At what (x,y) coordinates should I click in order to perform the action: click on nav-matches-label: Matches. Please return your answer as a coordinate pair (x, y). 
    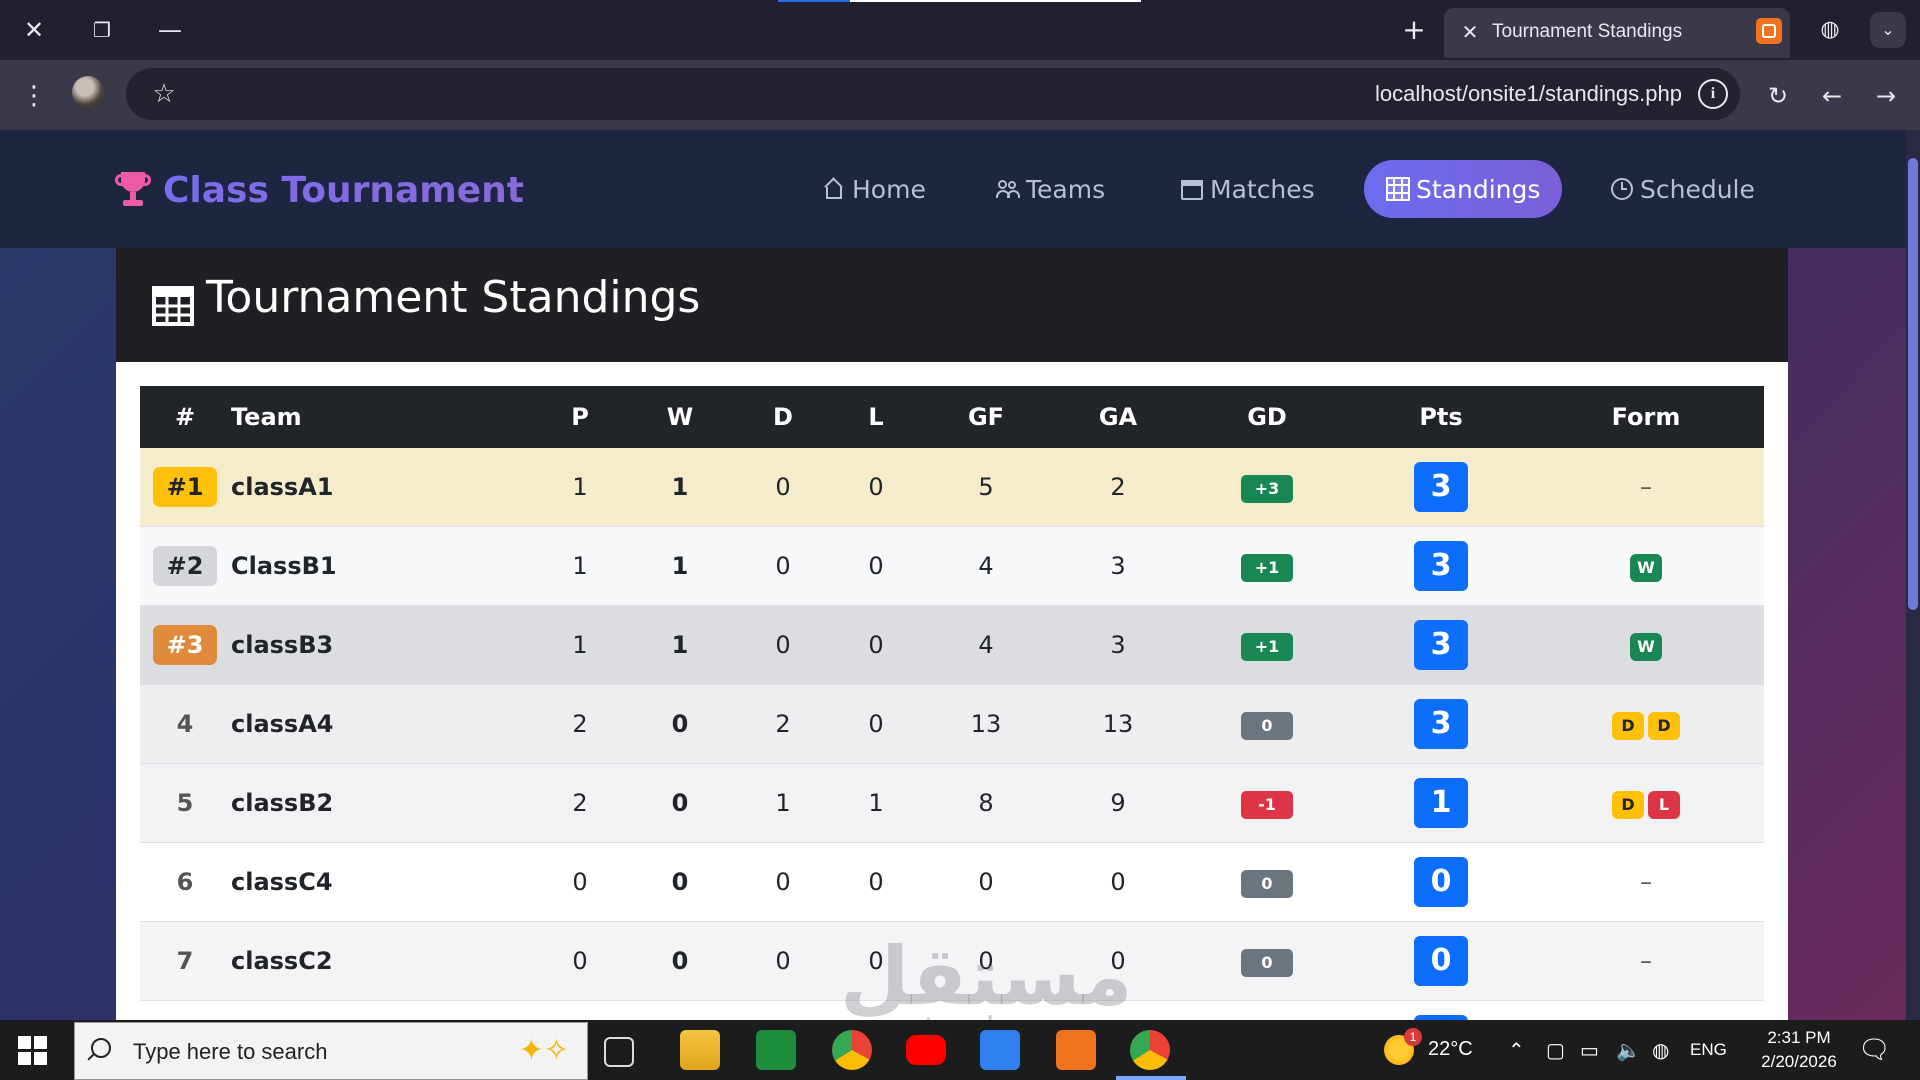
    Looking at the image, I should click on (1262, 189).